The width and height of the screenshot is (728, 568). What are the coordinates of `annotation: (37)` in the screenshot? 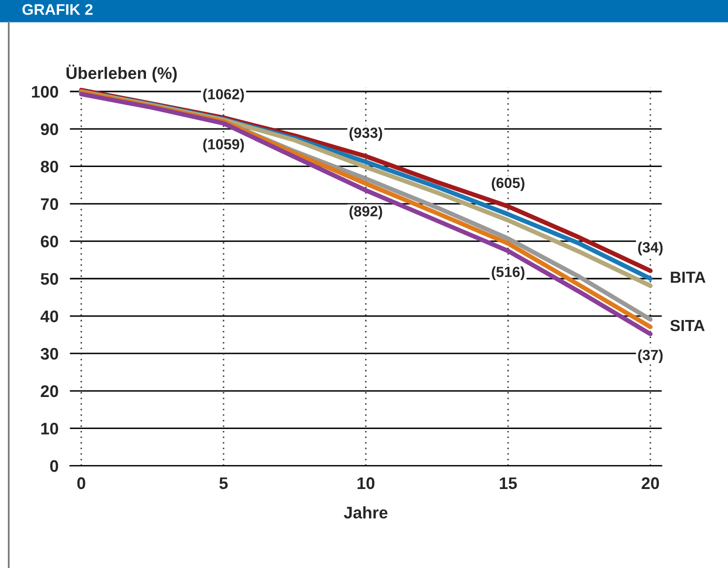 It's located at (650, 356).